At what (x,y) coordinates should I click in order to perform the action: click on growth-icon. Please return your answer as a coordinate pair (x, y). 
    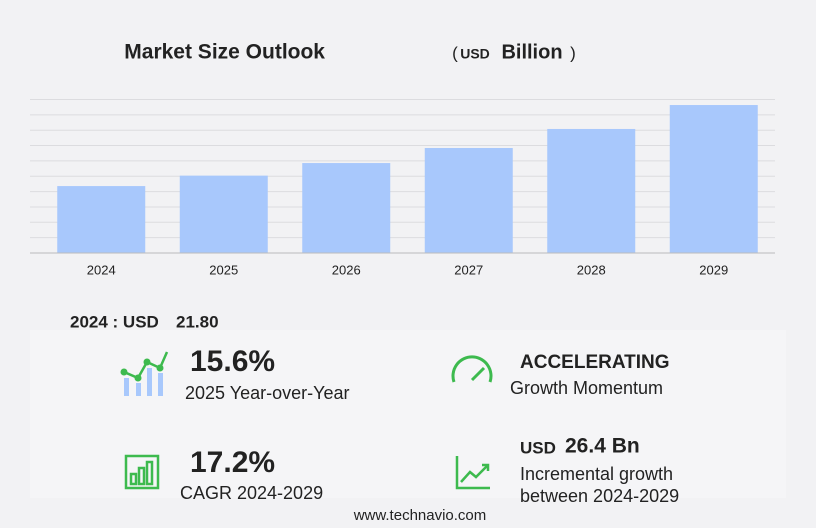
    Looking at the image, I should click on (144, 373).